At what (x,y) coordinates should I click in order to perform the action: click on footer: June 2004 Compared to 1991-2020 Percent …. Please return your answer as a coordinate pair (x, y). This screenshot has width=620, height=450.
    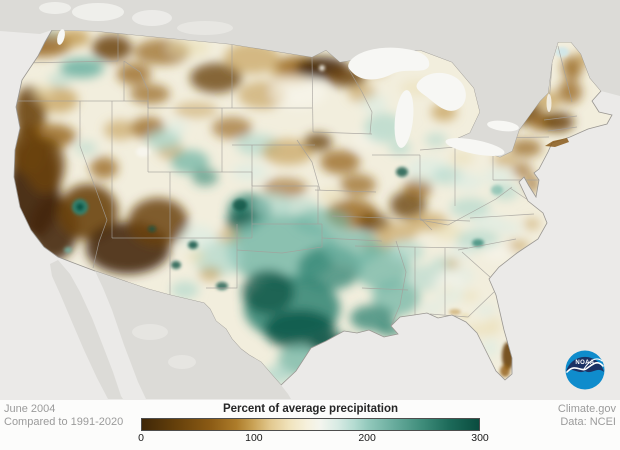
    Looking at the image, I should click on (310, 425).